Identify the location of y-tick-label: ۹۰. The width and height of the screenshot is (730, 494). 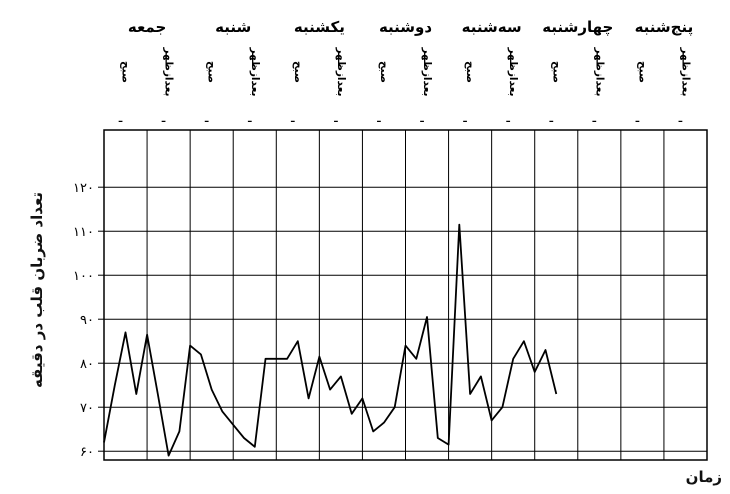
(87, 320).